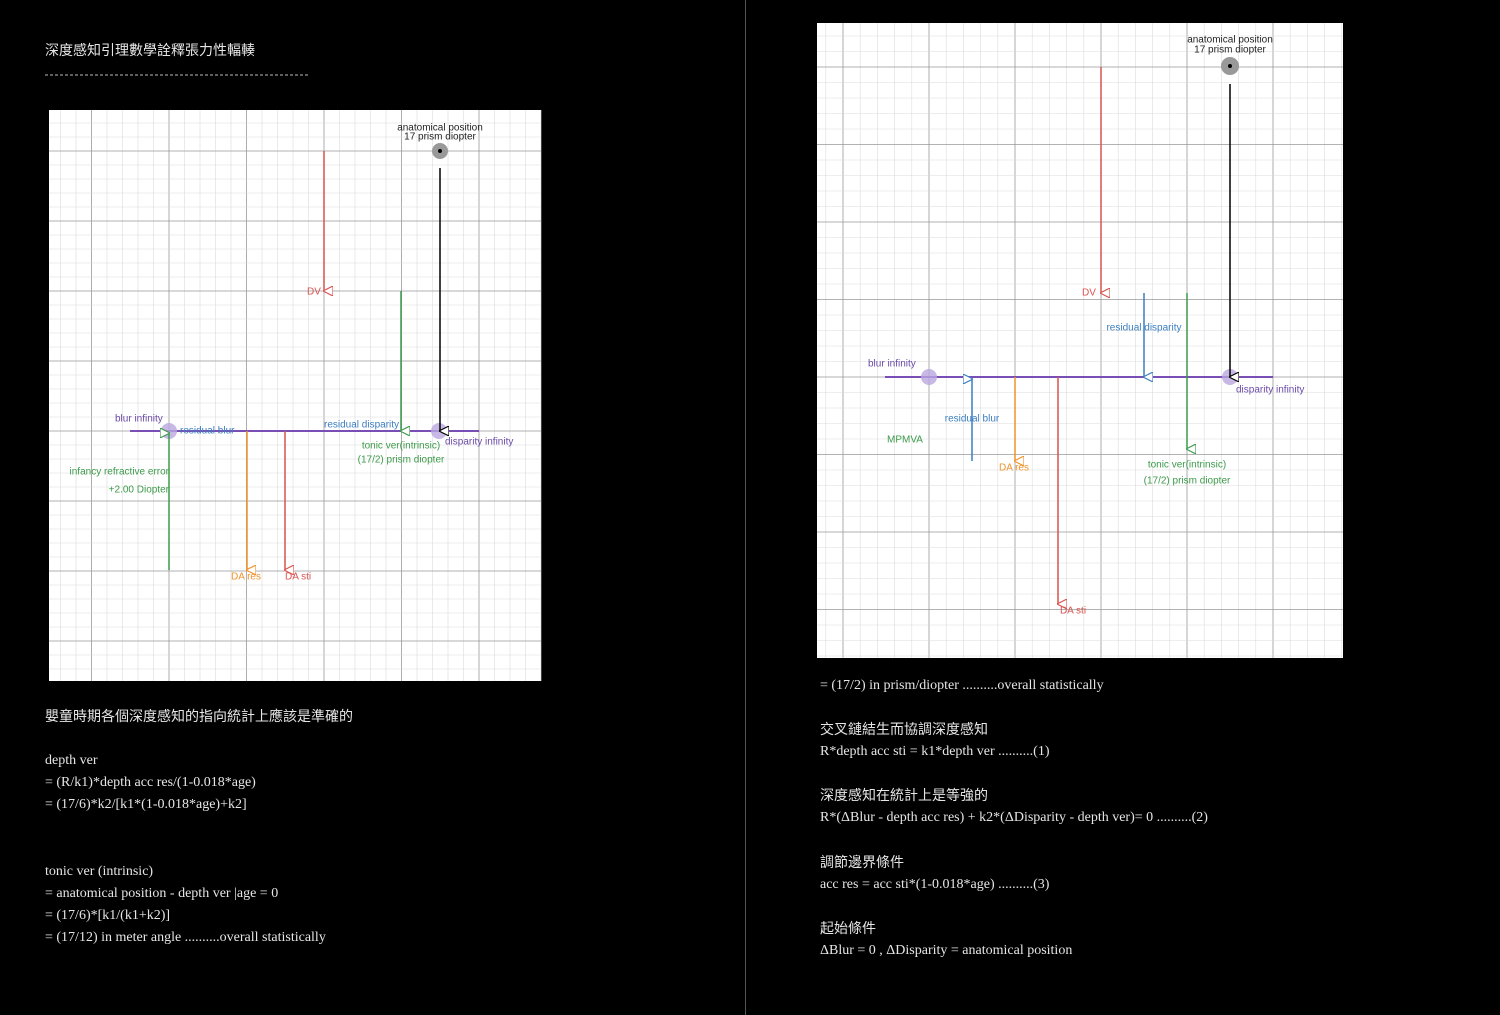 This screenshot has height=1015, width=1500. Describe the element at coordinates (71, 760) in the screenshot. I see `text-line: depth ver` at that location.